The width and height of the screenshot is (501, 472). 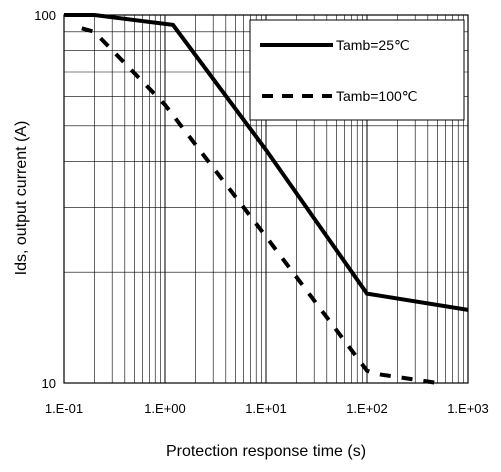 What do you see at coordinates (49, 383) in the screenshot?
I see `y-tick-label: 10` at bounding box center [49, 383].